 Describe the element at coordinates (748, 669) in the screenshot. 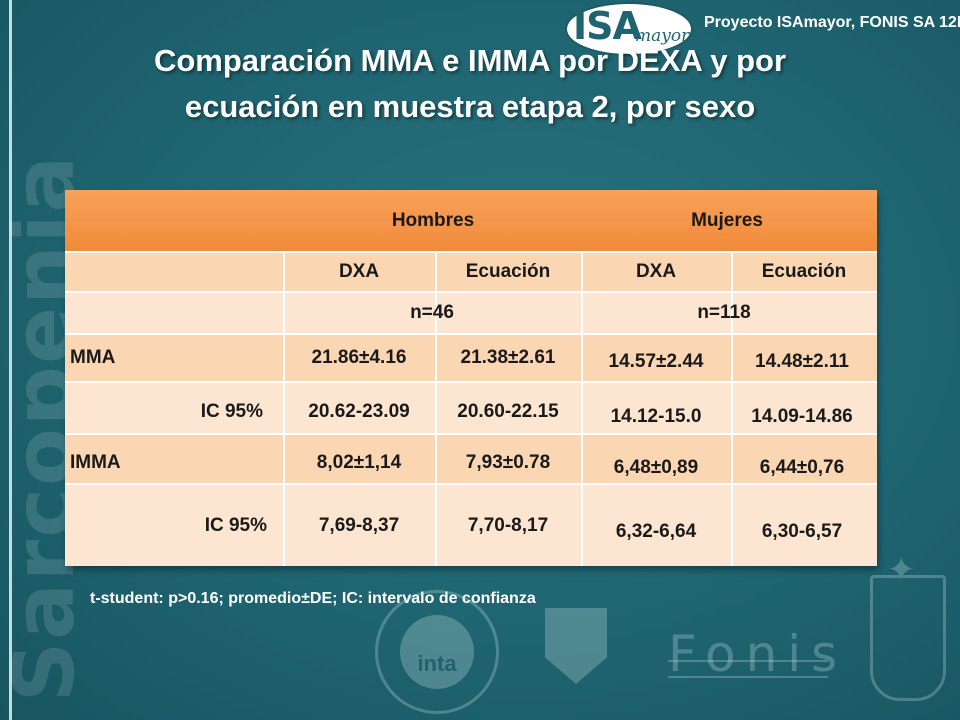

I see `fonis-logo-bar` at that location.